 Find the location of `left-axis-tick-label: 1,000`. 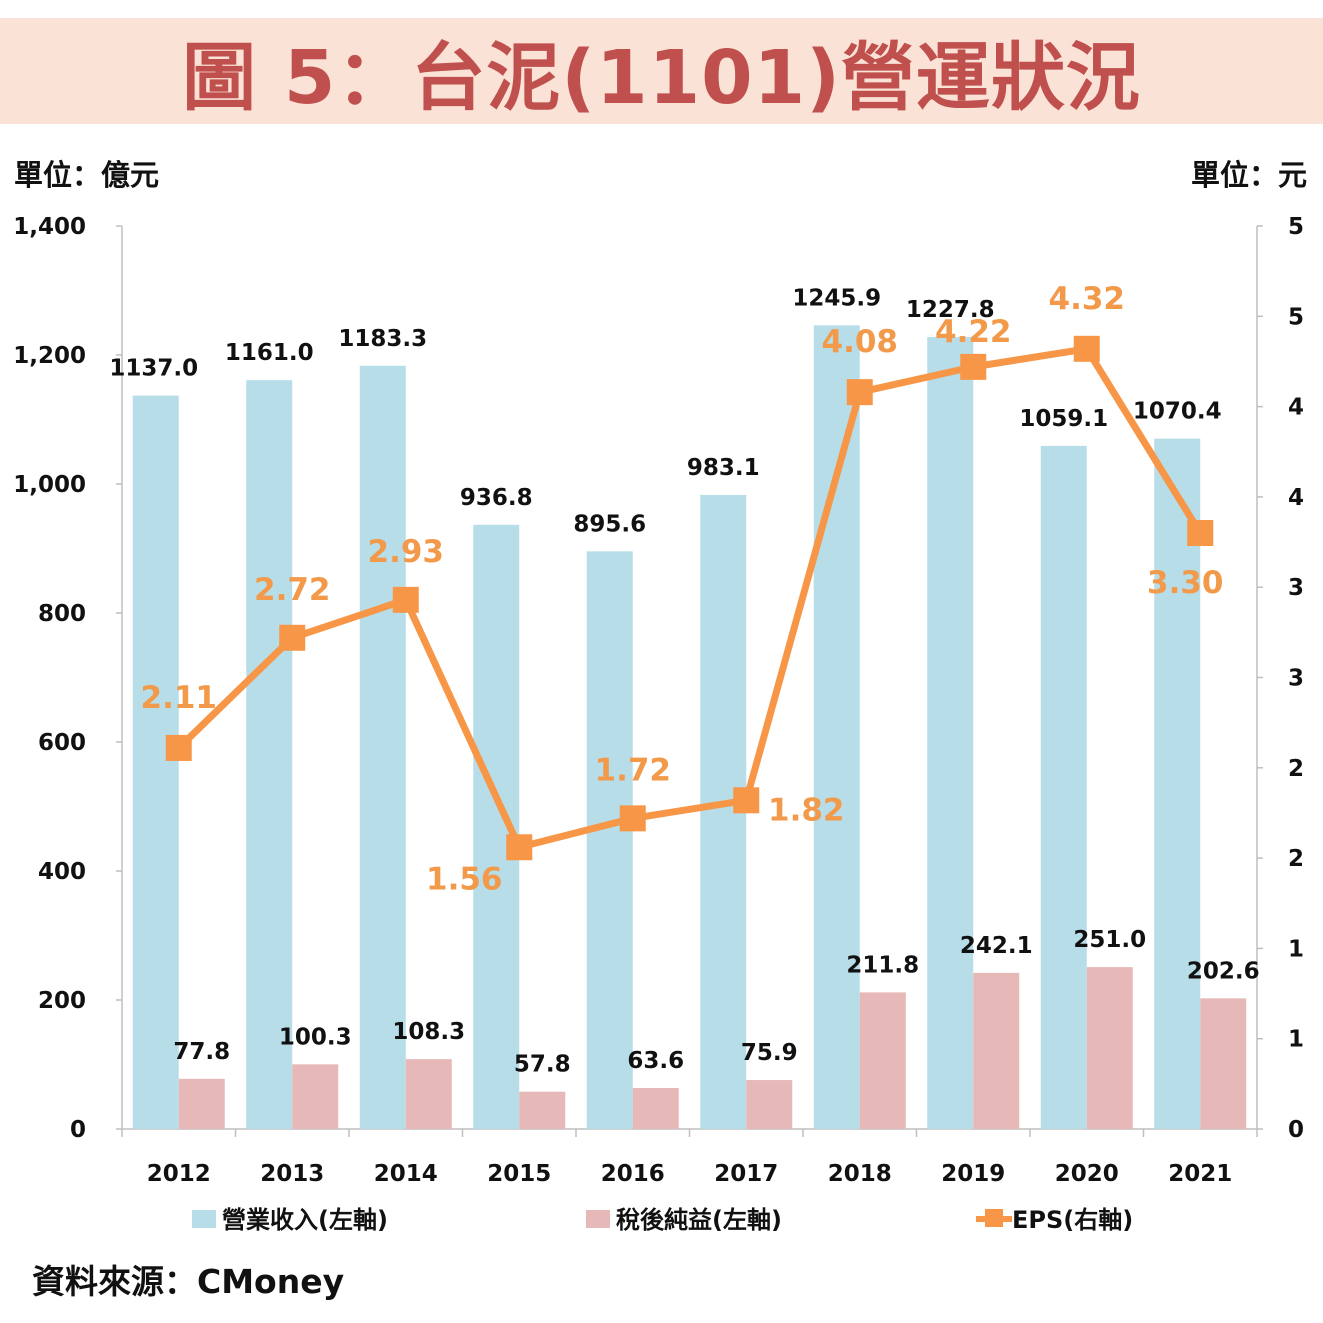

left-axis-tick-label: 1,000 is located at coordinates (49, 485).